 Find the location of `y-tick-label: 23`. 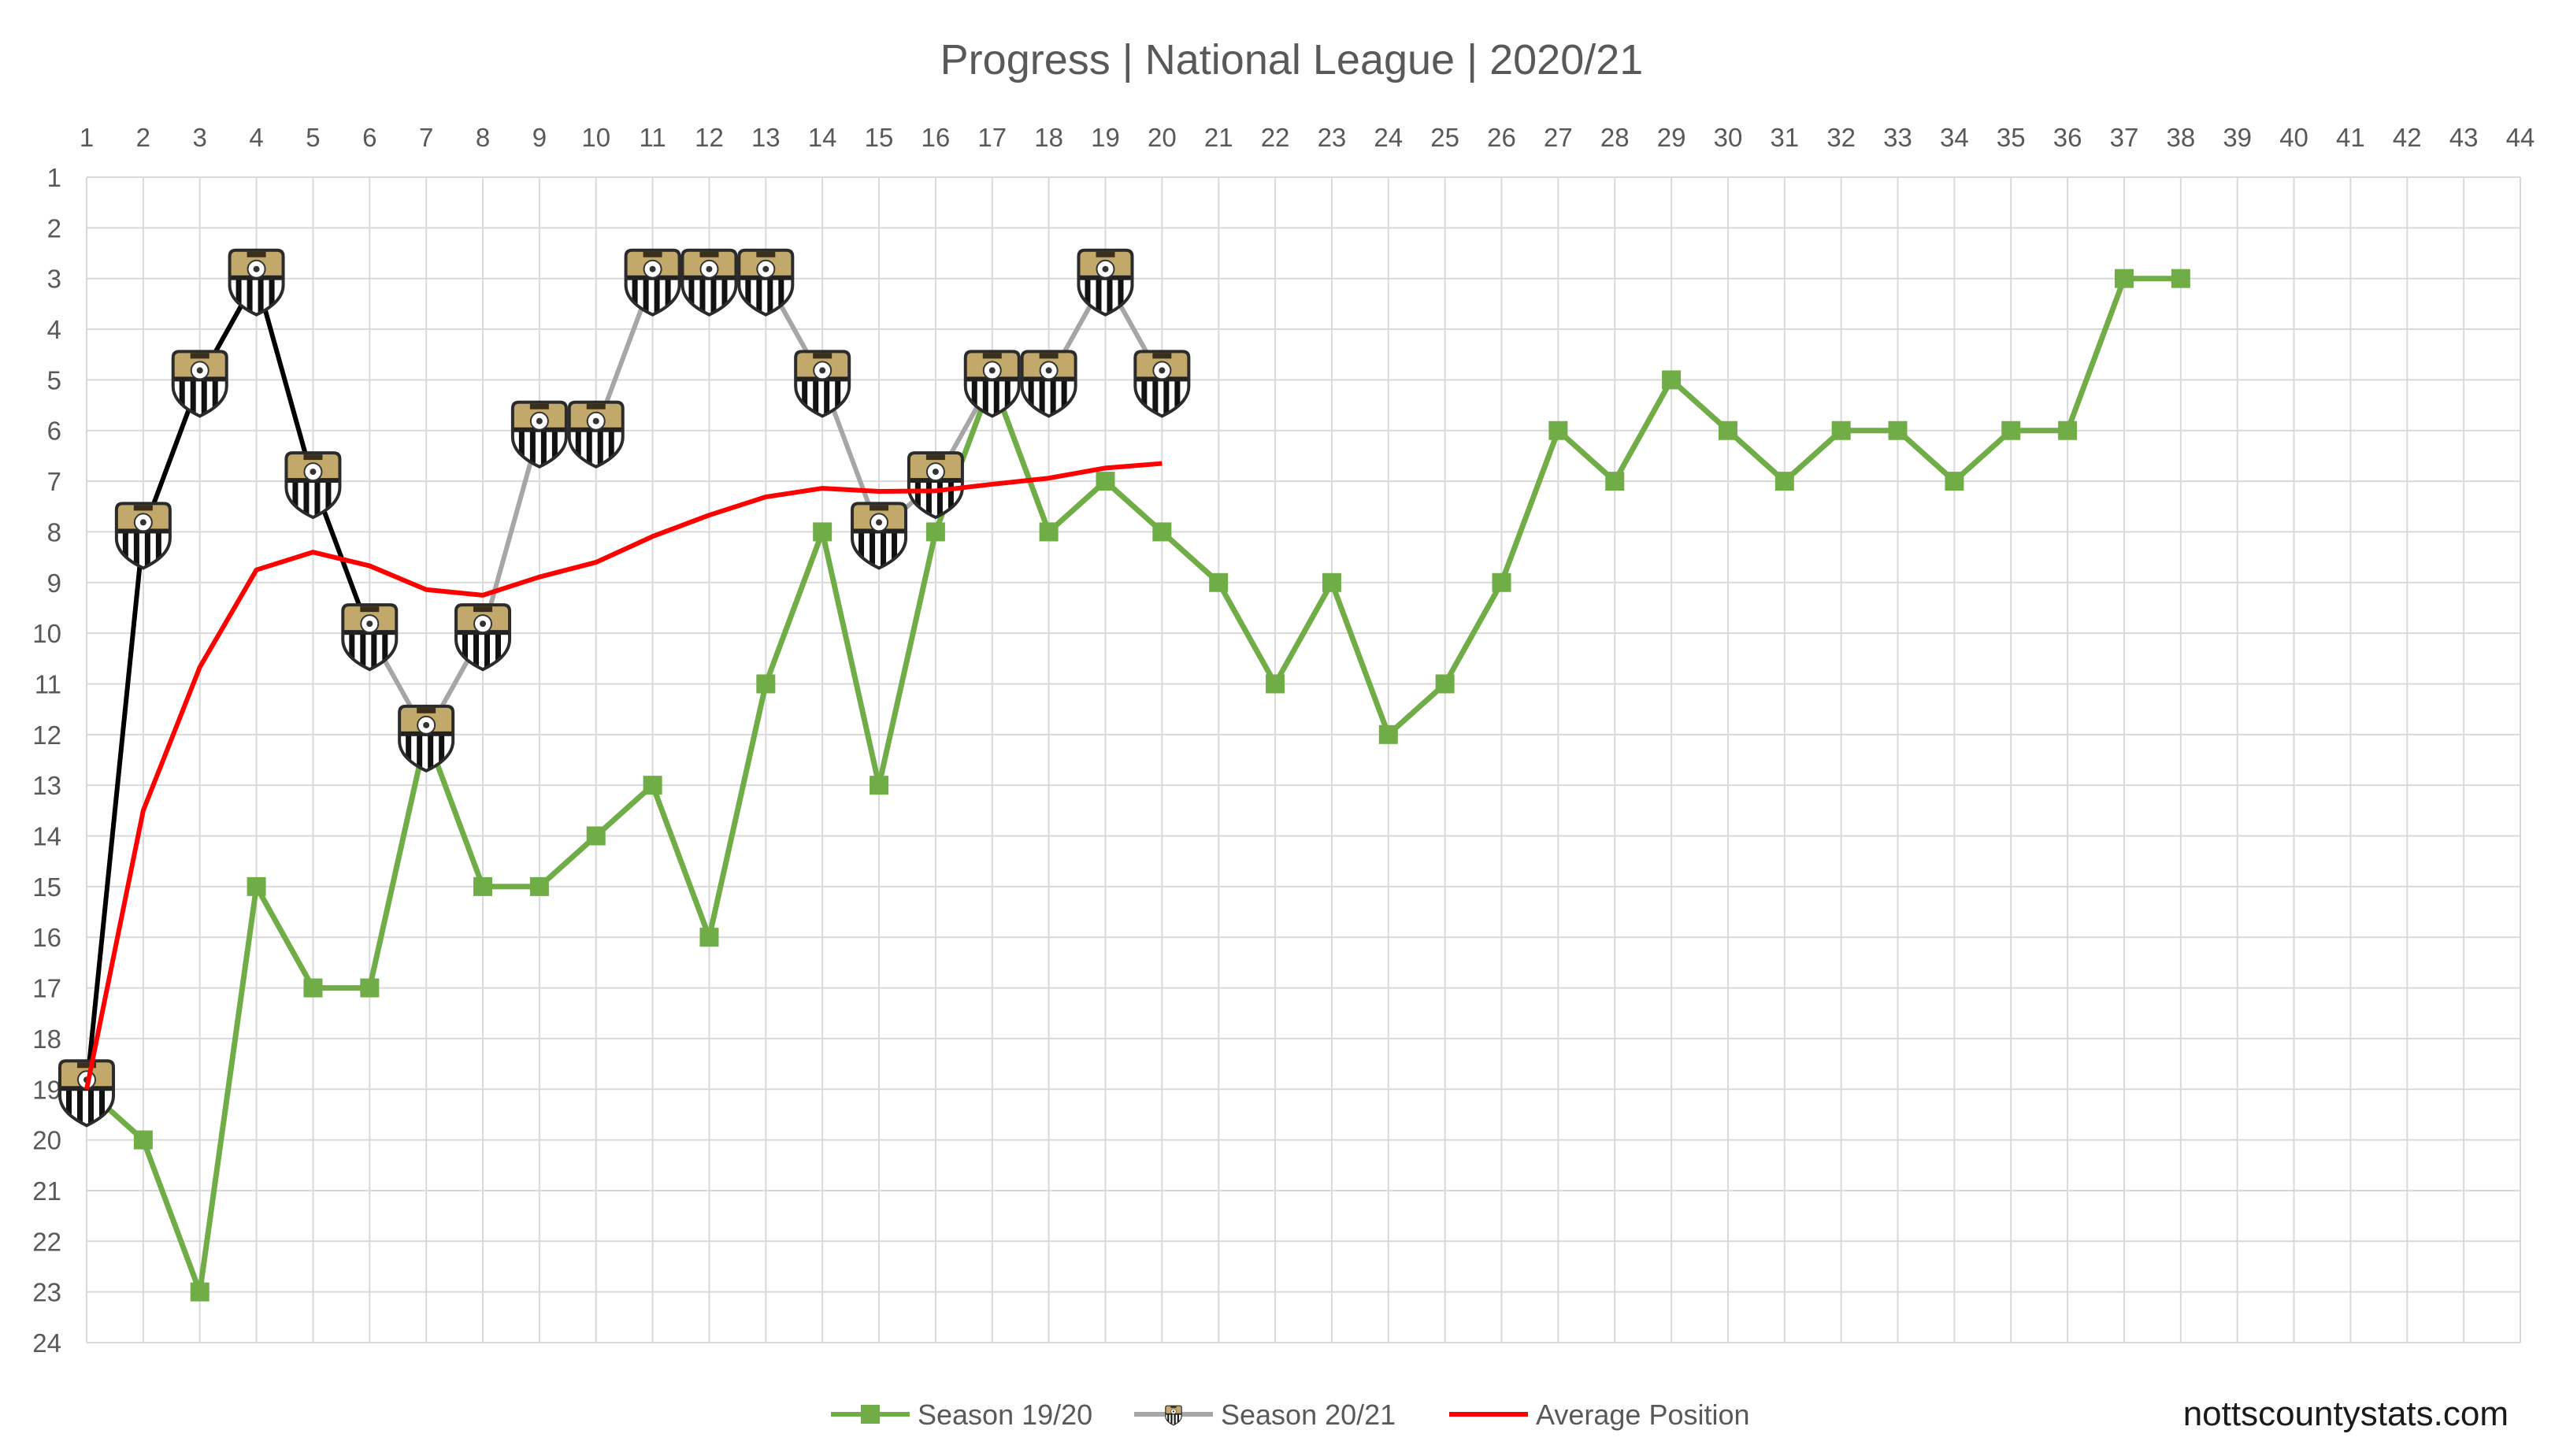

y-tick-label: 23 is located at coordinates (46, 1292).